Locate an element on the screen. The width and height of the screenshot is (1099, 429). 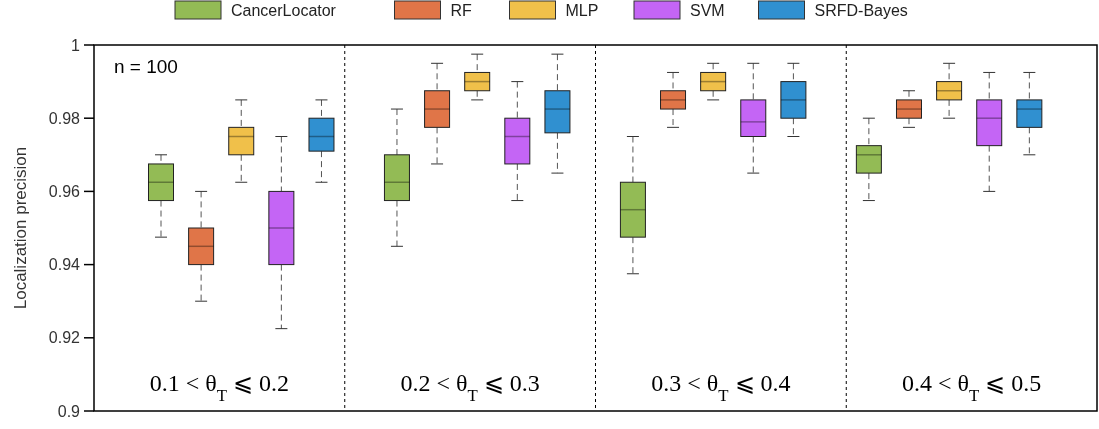
x-tick-label: 0.3 < θ$_{T}$ ⩽ 0.4 is located at coordinates (721, 387).